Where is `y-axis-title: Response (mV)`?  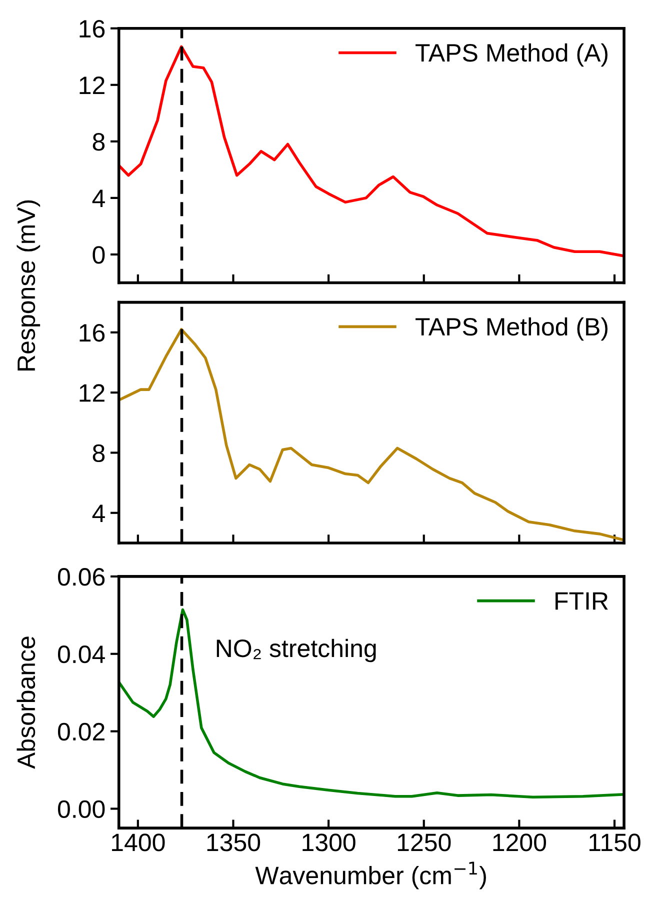
y-axis-title: Response (mV) is located at coordinates (28, 285).